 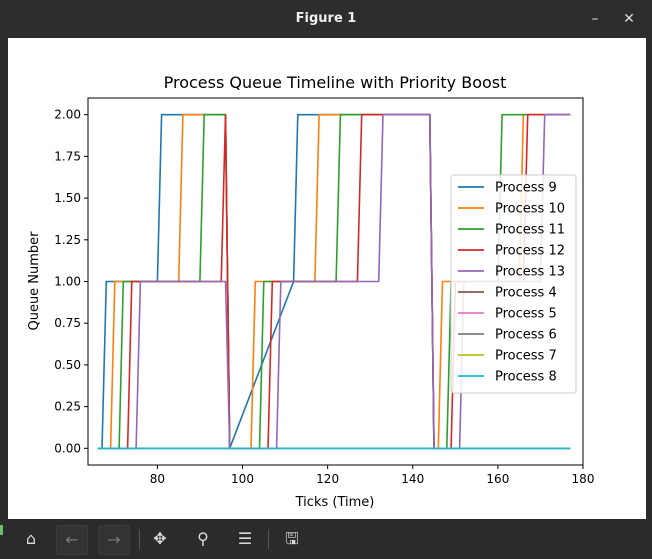 What do you see at coordinates (67, 198) in the screenshot?
I see `y-tick-label: 1.50` at bounding box center [67, 198].